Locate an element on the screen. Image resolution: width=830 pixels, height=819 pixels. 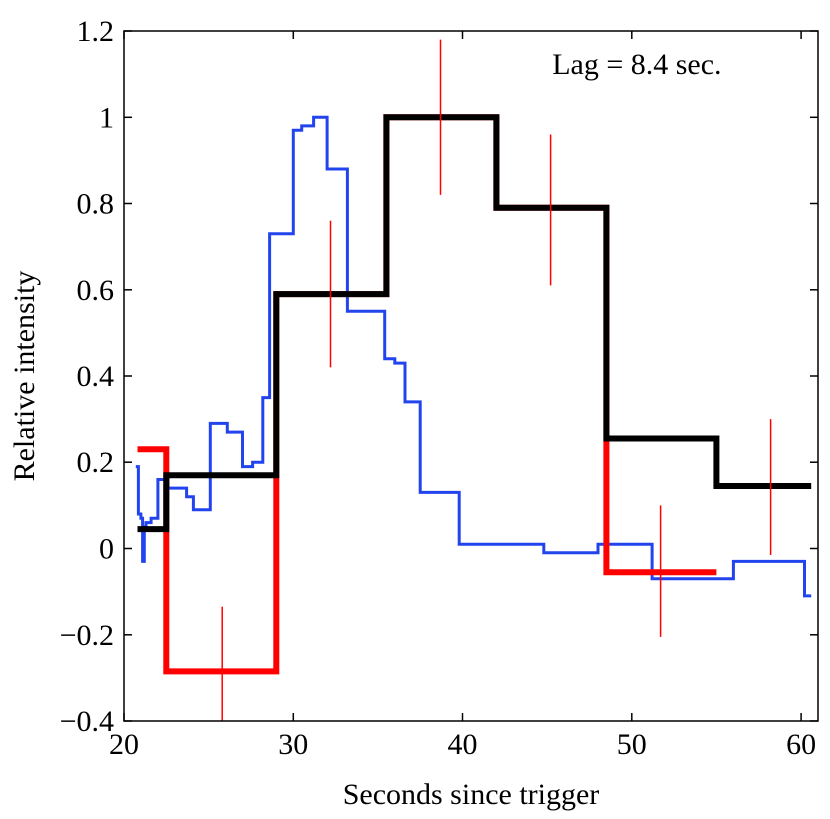
lag-annotation: Lag = 8.4 sec. is located at coordinates (636, 64).